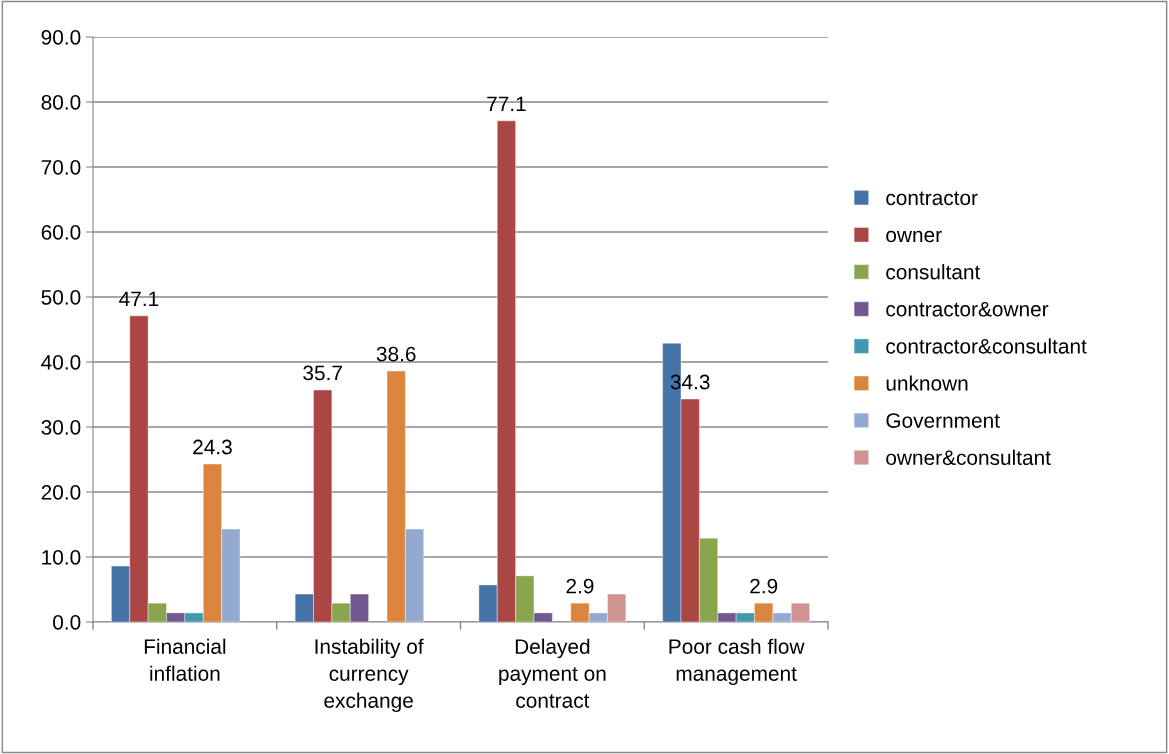 The height and width of the screenshot is (754, 1169). Describe the element at coordinates (396, 354) in the screenshot. I see `data-label: 38.6` at that location.